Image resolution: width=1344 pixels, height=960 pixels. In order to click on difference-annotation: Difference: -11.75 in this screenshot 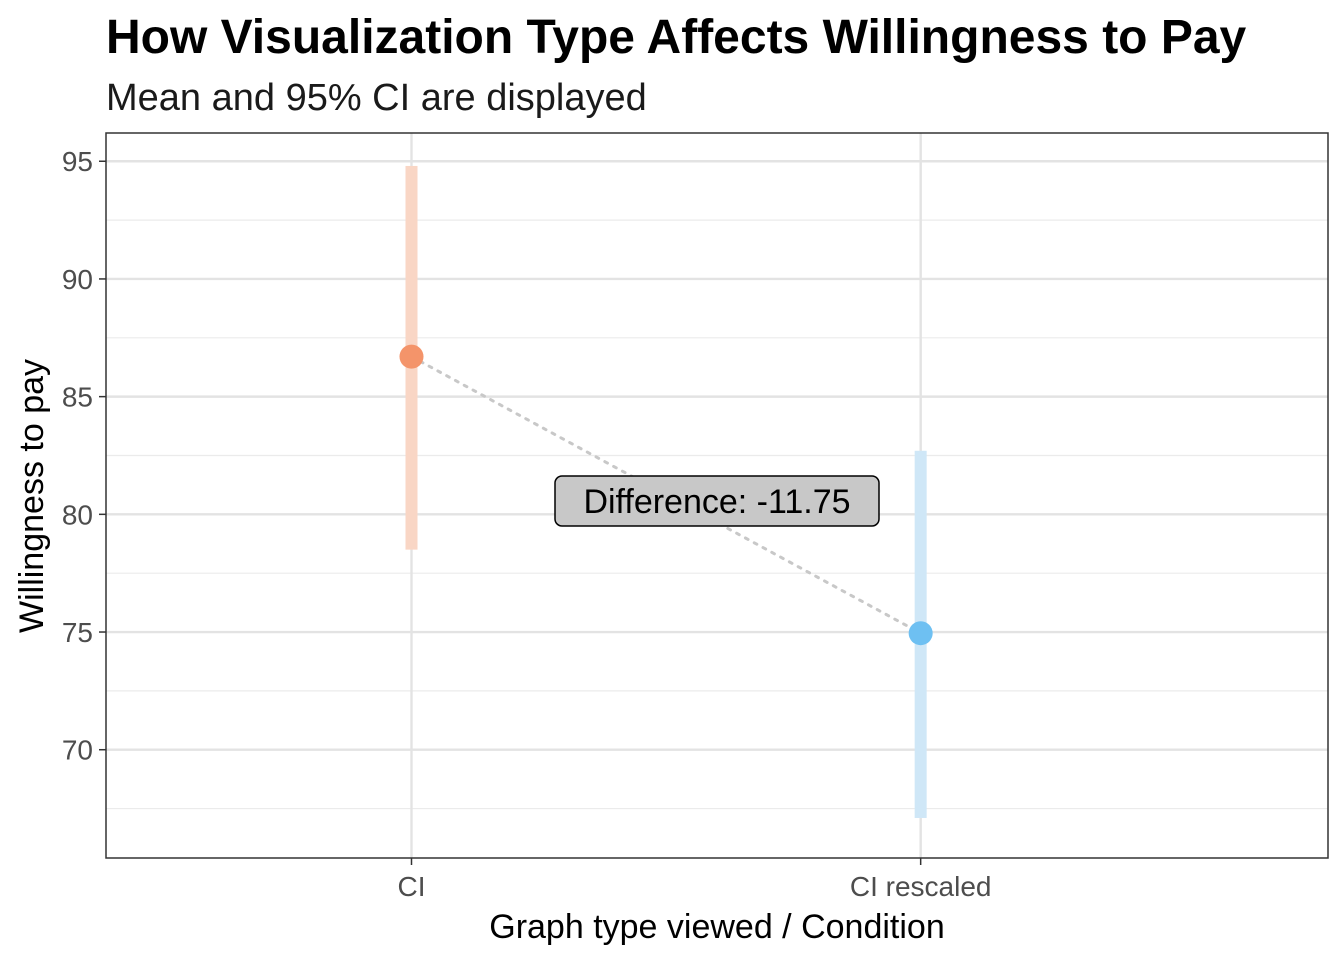, I will do `click(717, 501)`.